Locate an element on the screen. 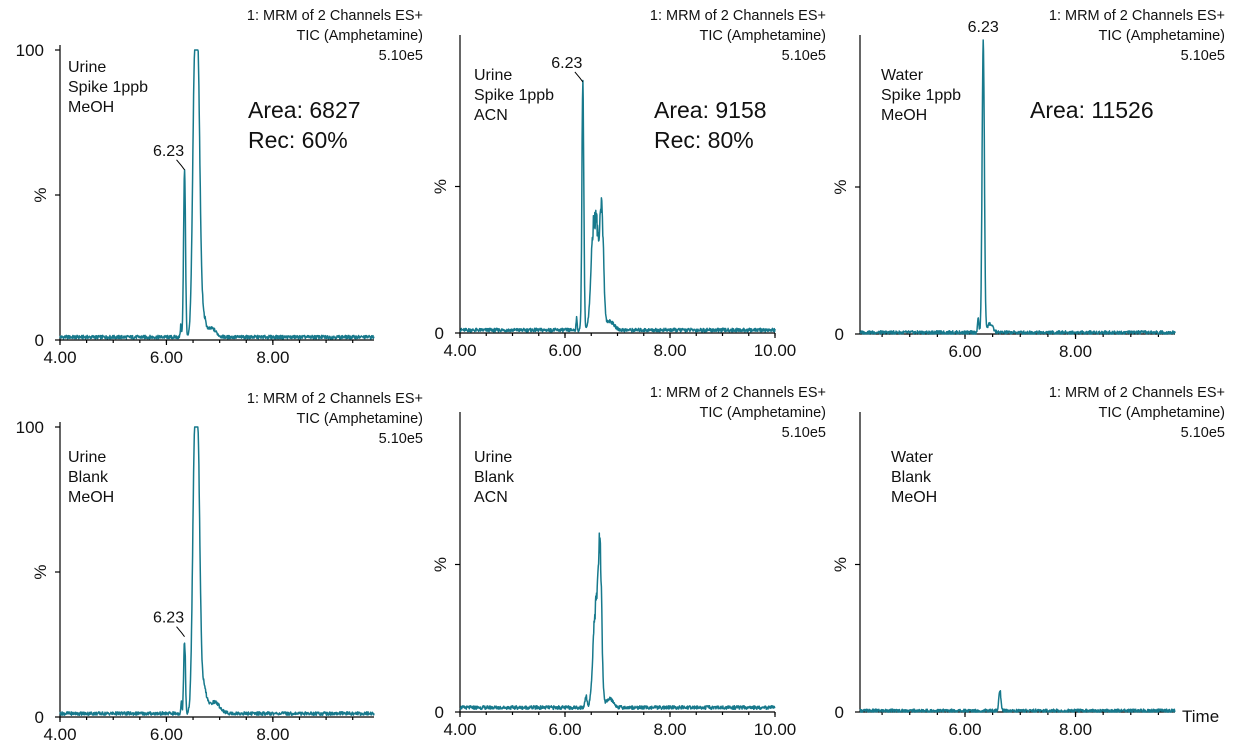  area-annotation: Rec: 80% is located at coordinates (704, 140).